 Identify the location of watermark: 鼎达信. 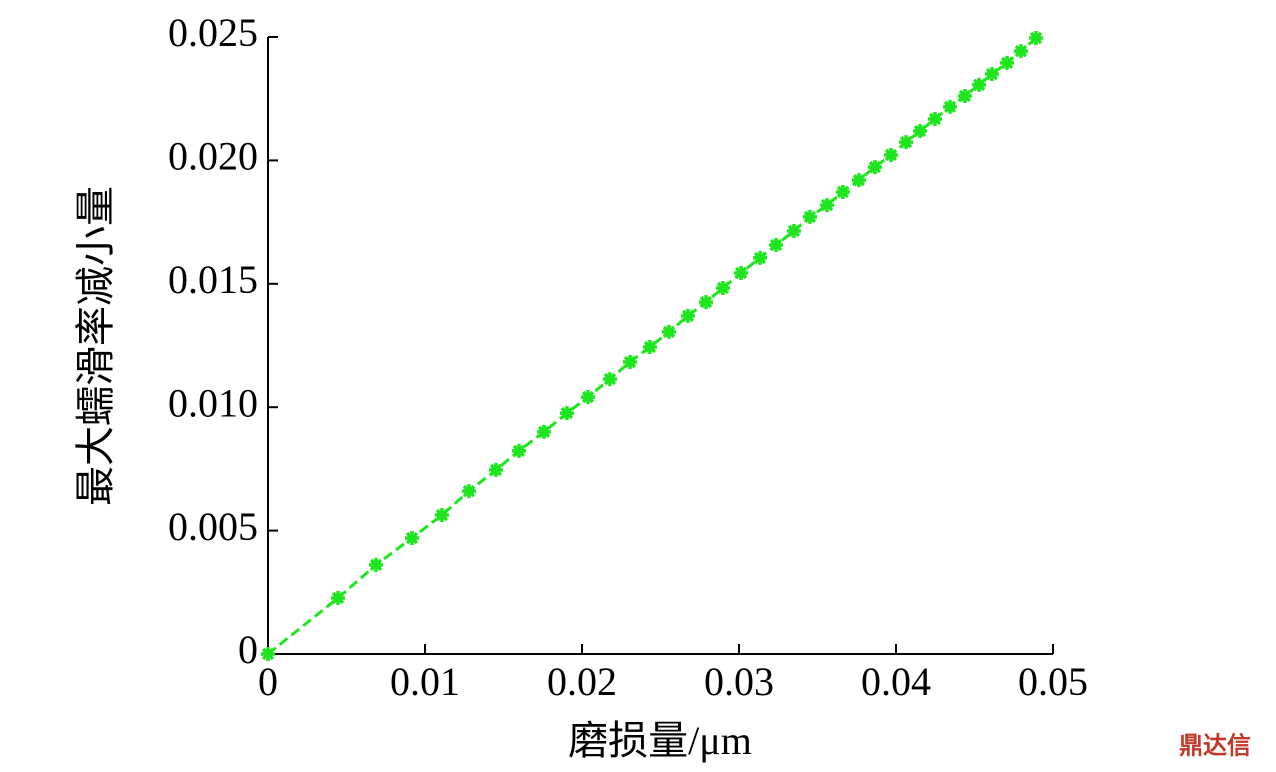
(1215, 746).